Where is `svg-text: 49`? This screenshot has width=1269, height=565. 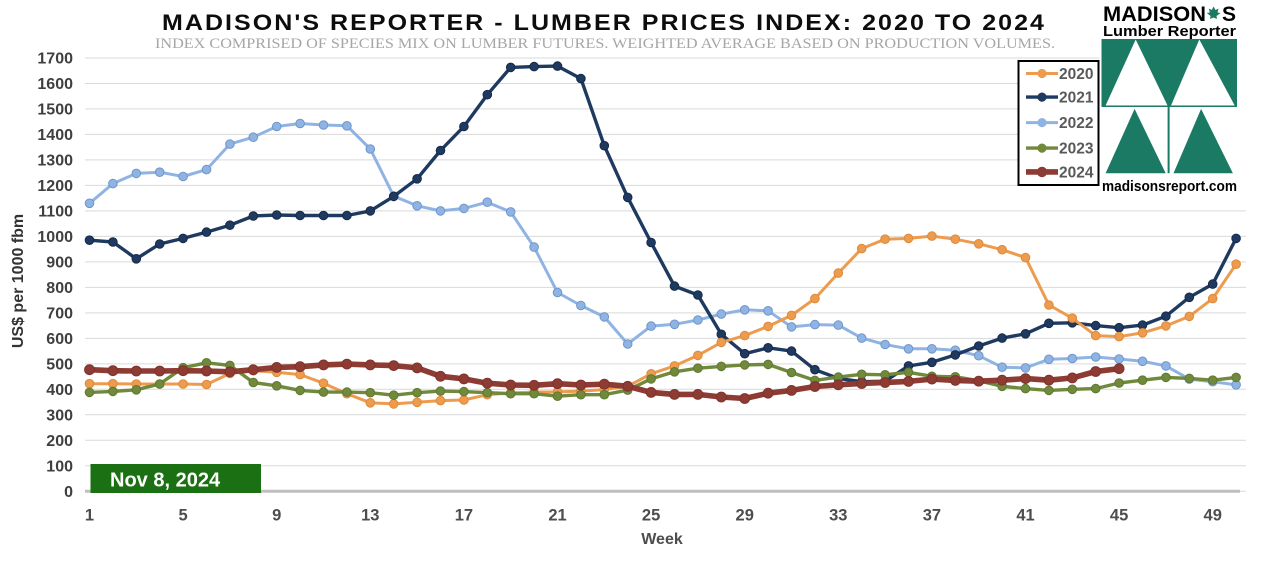
svg-text: 49 is located at coordinates (1213, 516).